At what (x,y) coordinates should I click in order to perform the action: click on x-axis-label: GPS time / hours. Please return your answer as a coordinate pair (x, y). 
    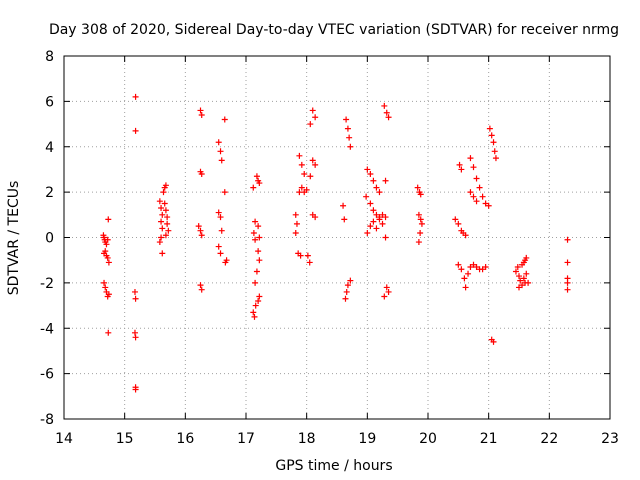
    Looking at the image, I should click on (333, 466).